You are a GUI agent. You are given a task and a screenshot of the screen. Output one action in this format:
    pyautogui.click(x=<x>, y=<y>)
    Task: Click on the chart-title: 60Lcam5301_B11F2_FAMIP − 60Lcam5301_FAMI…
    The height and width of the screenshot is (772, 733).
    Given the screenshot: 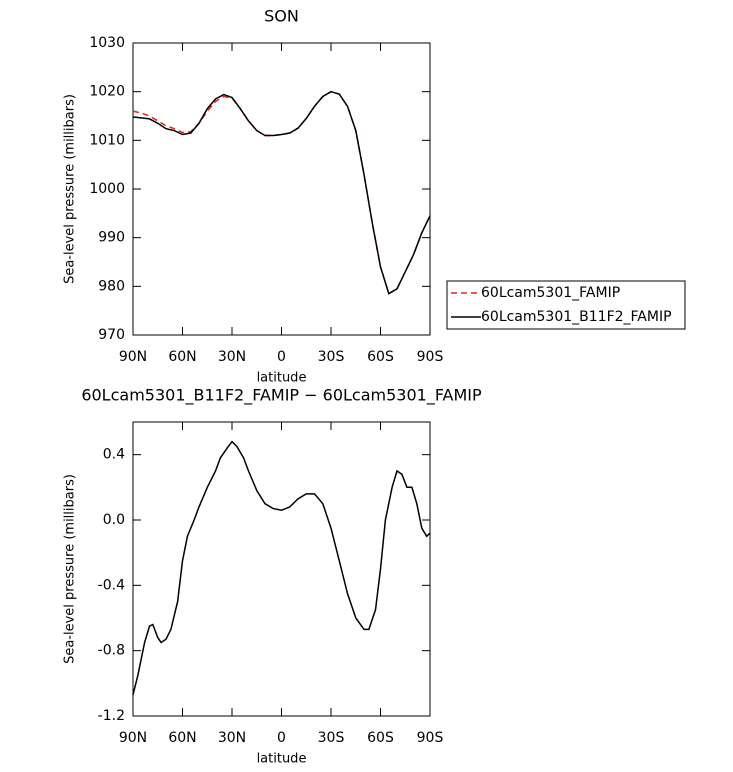 What is the action you would take?
    pyautogui.click(x=281, y=396)
    